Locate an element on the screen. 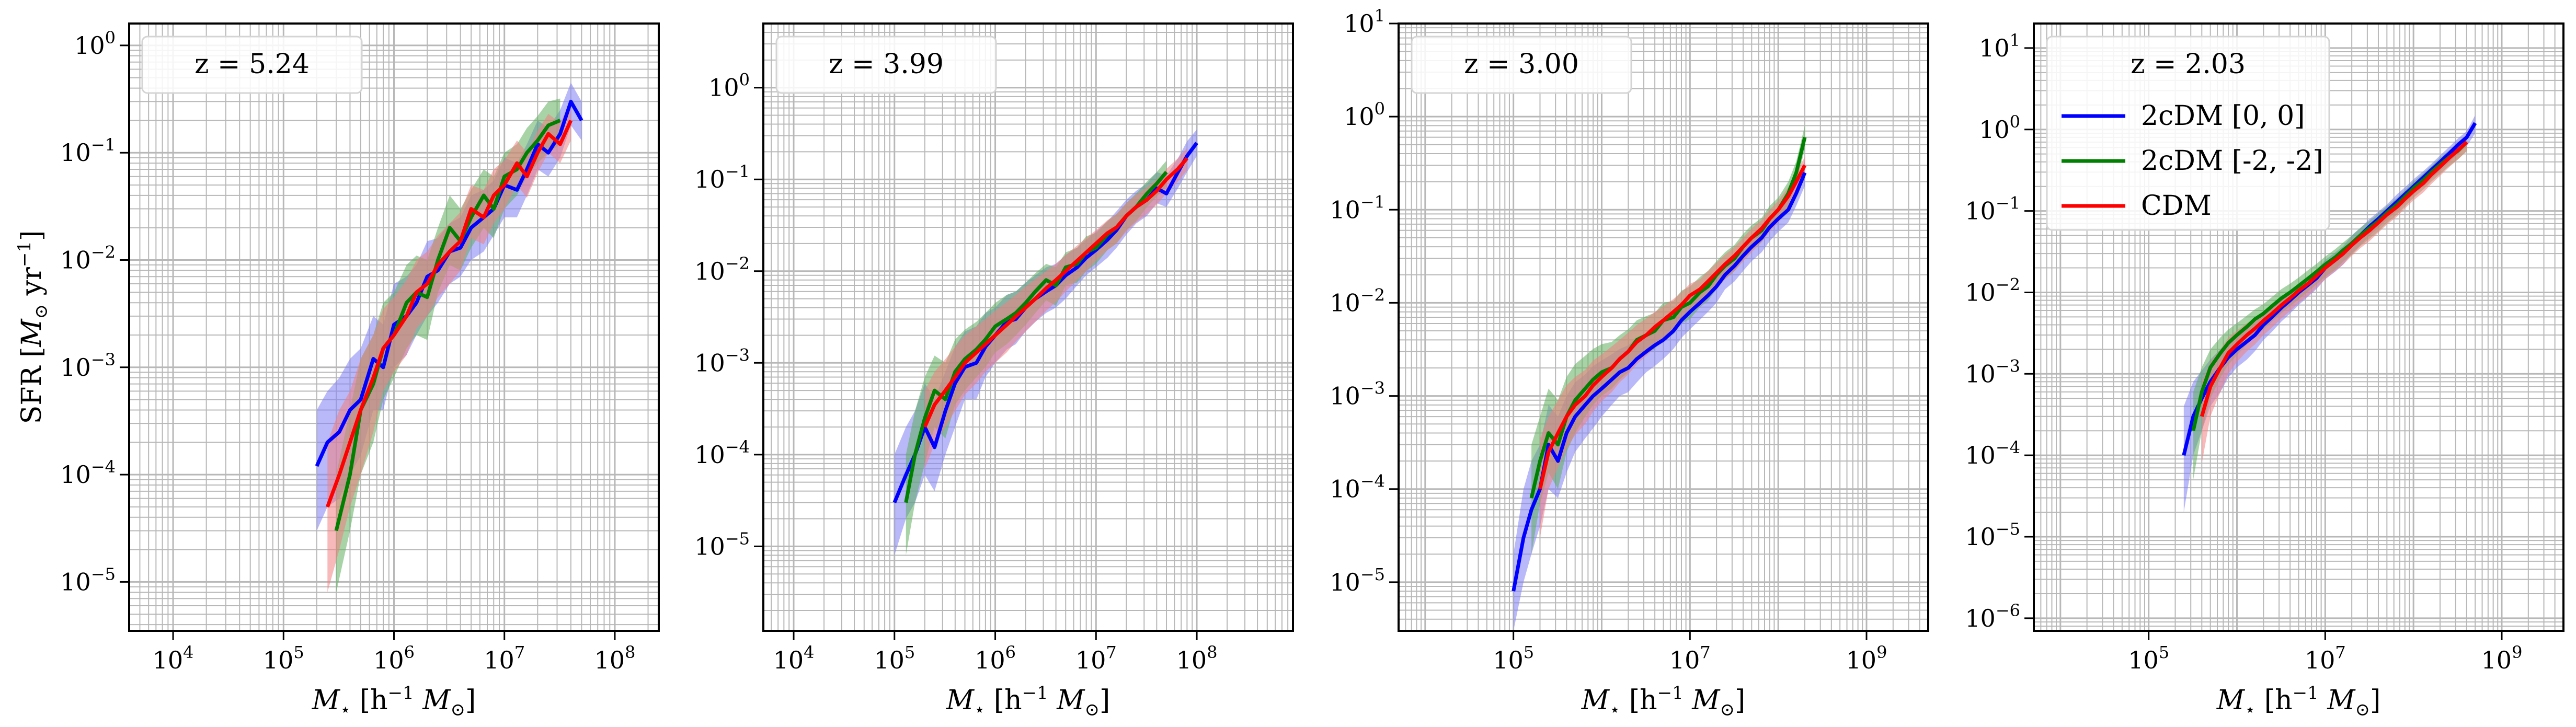 The image size is (2576, 727). redshift-annotation: z = 3.00 is located at coordinates (1521, 65).